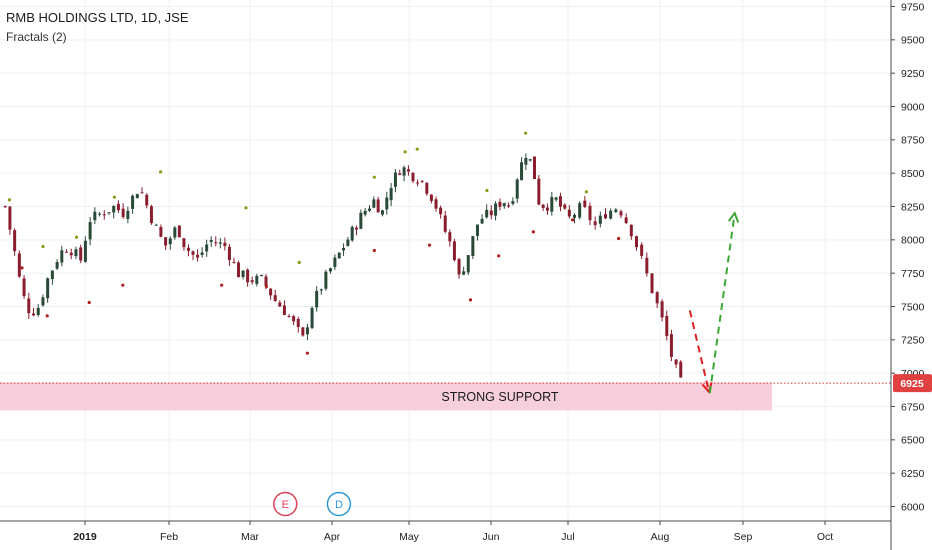 This screenshot has height=550, width=932. Describe the element at coordinates (913, 441) in the screenshot. I see `y-tick-label: 6500` at that location.